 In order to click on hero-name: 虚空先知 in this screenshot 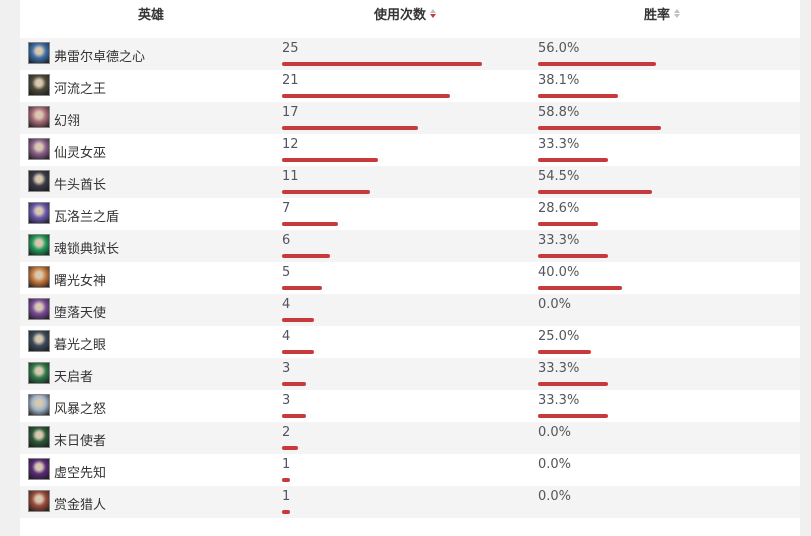, I will do `click(80, 473)`.